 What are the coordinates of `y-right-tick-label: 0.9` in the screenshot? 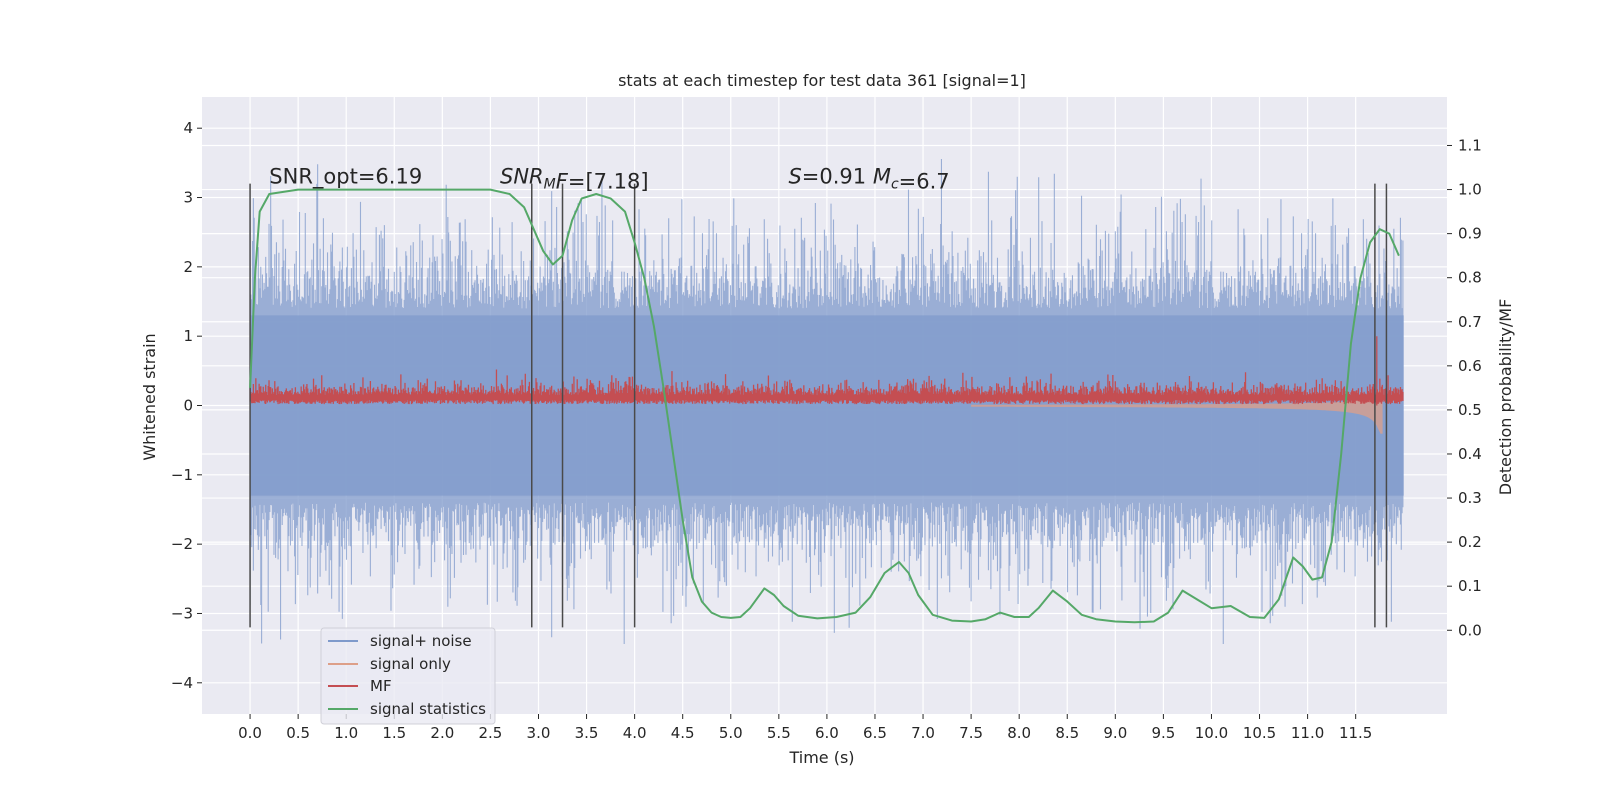 It's located at (1470, 234).